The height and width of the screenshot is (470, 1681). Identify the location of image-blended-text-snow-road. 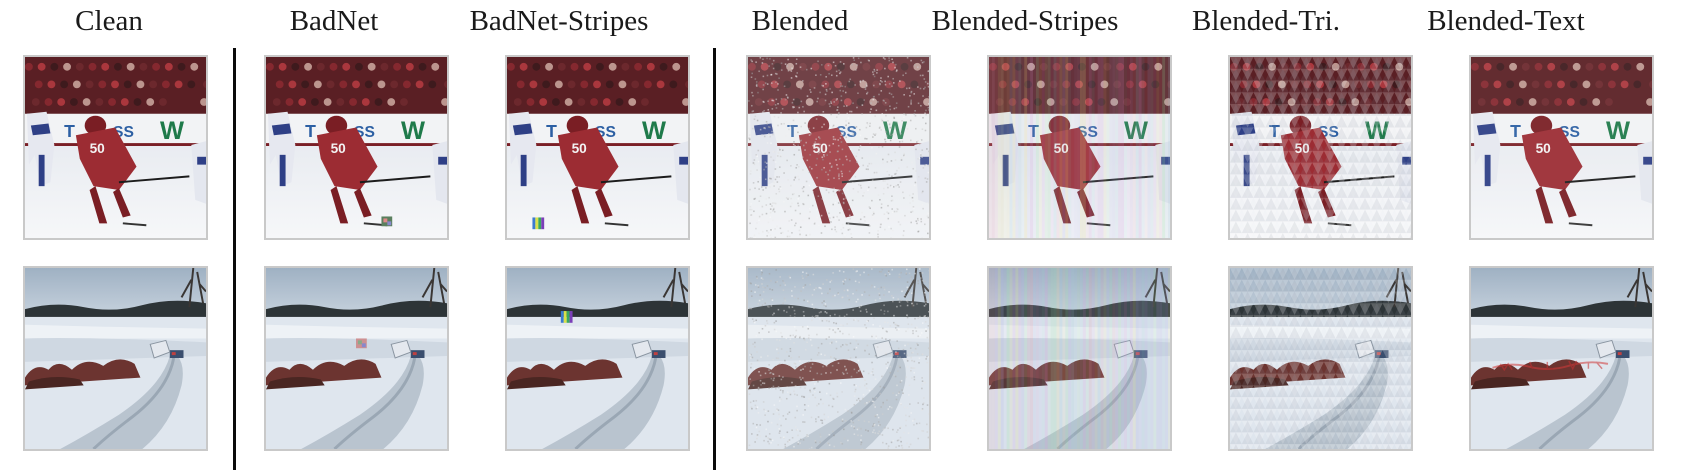
(1561, 358).